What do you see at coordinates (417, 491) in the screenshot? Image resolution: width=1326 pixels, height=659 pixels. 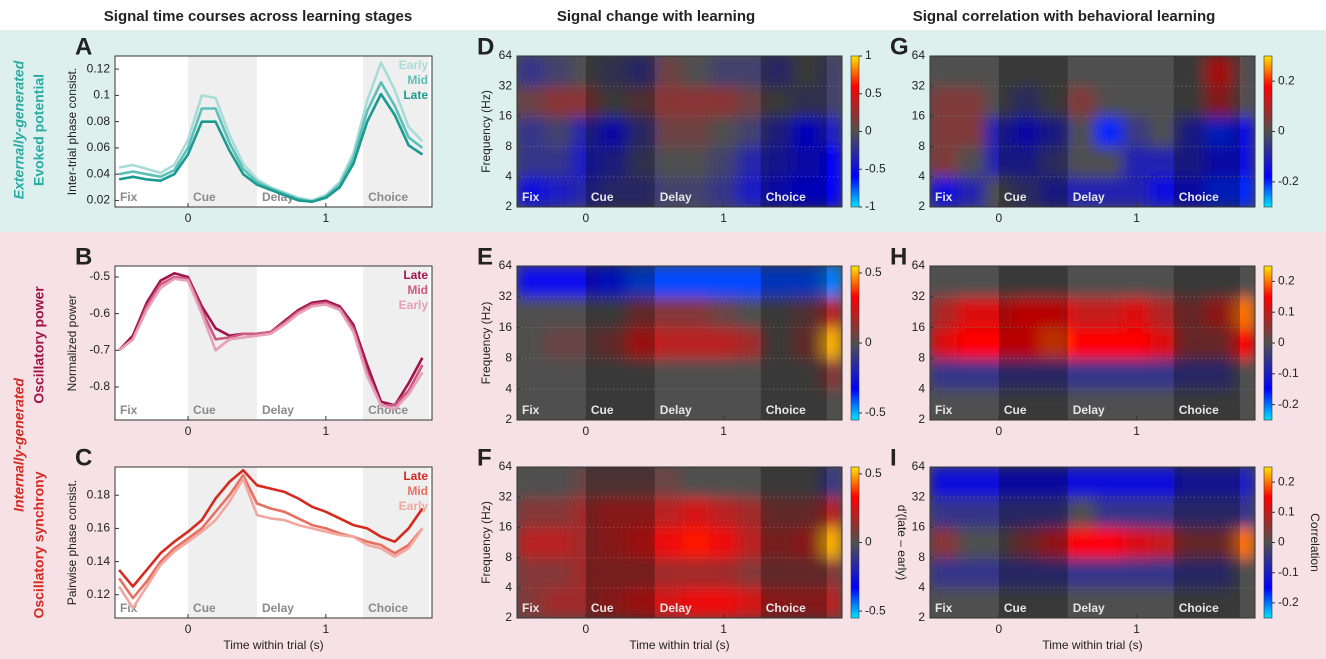 I see `legend-entry: Mid` at bounding box center [417, 491].